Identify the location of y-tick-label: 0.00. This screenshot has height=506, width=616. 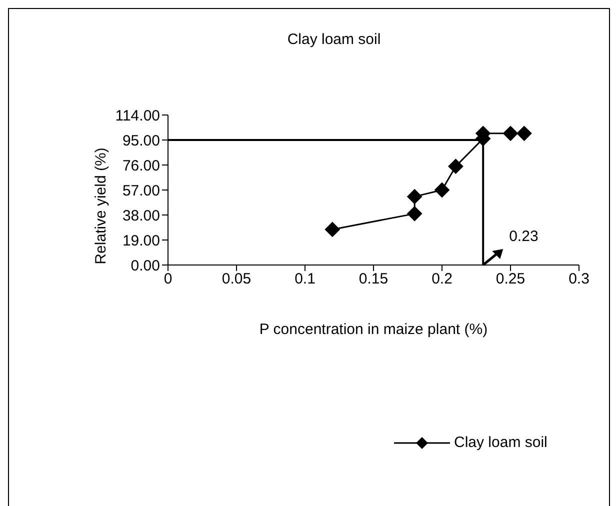
(145, 265).